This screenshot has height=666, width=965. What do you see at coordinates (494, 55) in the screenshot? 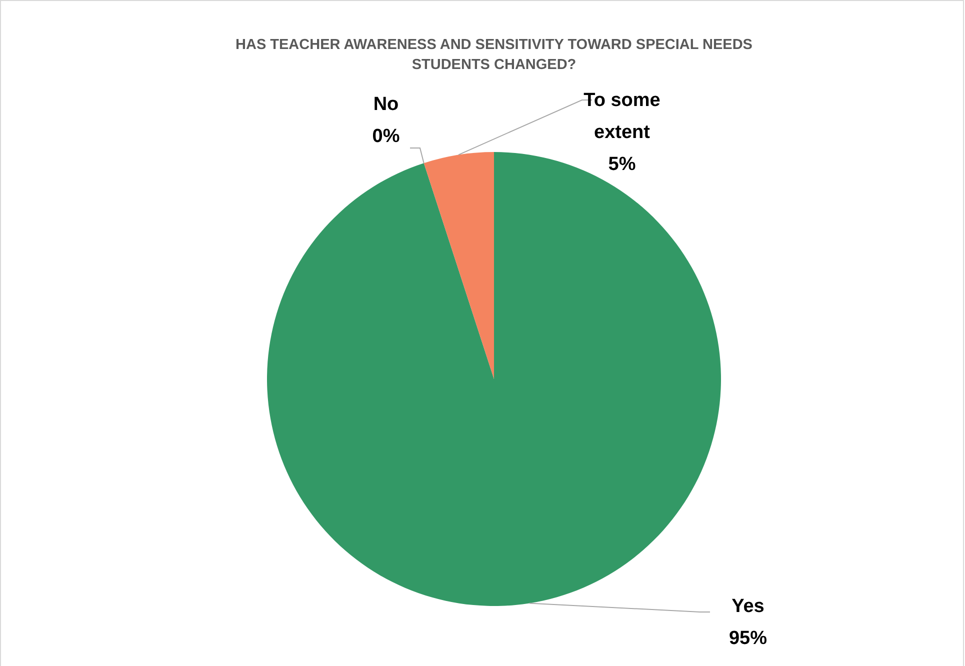
I see `chart-title: HAS TEACHER AWARENESS AND SENSITIVITY TOWARD SPECIAL NEEDS STUDENTS CHANGED?` at bounding box center [494, 55].